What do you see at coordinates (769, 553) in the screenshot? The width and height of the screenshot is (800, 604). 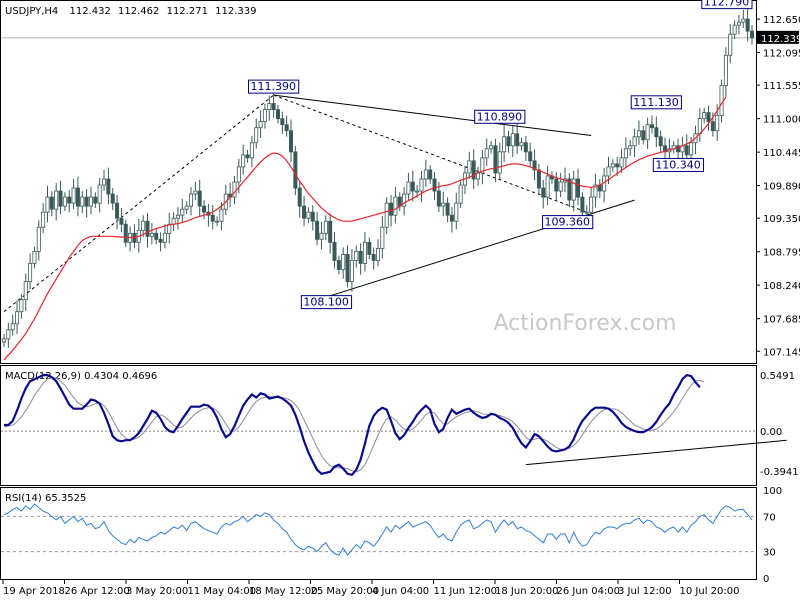 I see `rsi-tick-label: 30` at bounding box center [769, 553].